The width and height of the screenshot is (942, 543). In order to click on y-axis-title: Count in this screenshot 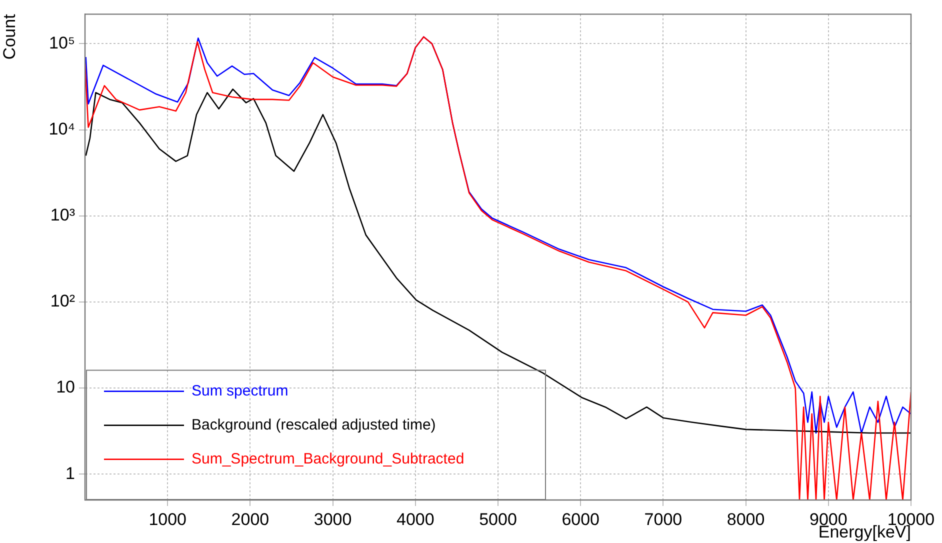, I will do `click(9, 37)`.